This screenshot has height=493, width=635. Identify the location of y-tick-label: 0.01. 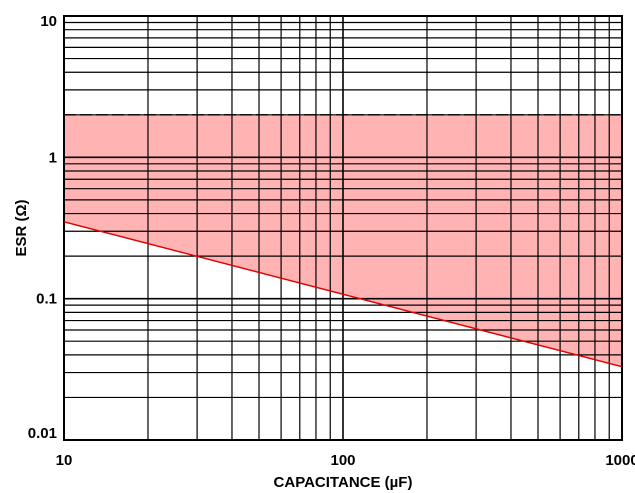
(42, 433).